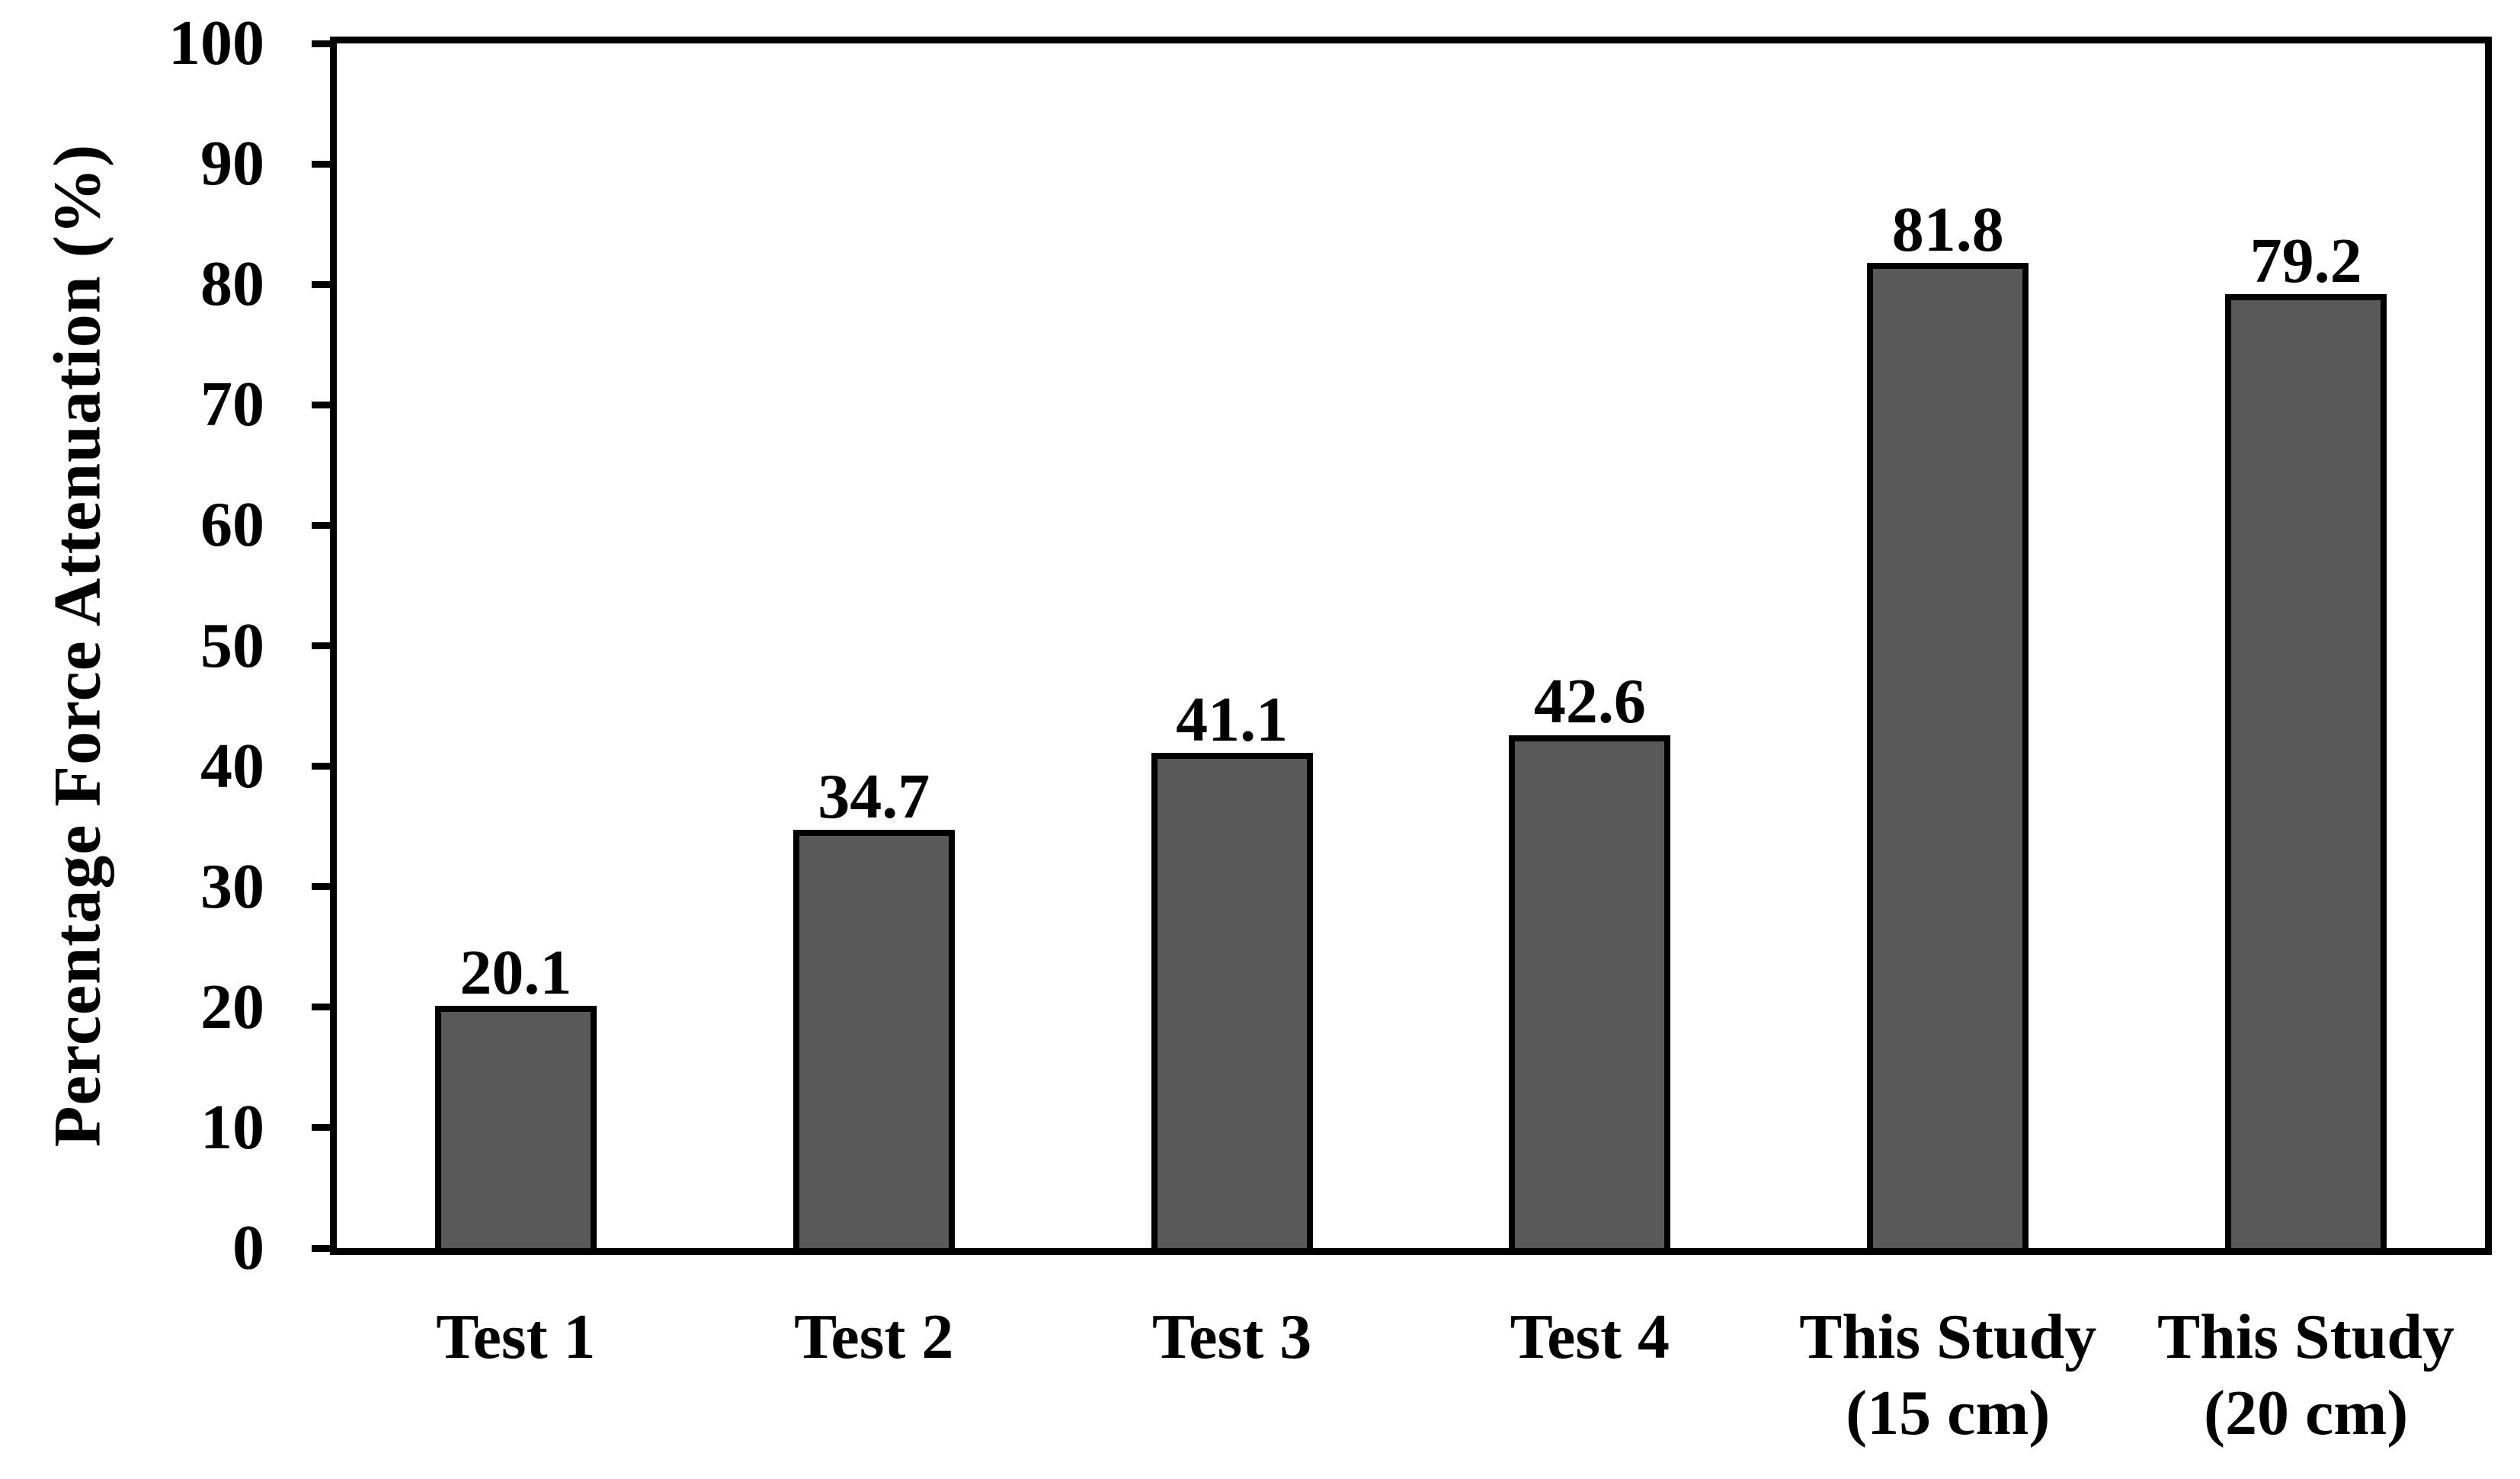  I want to click on y-tick-label: 60, so click(232, 525).